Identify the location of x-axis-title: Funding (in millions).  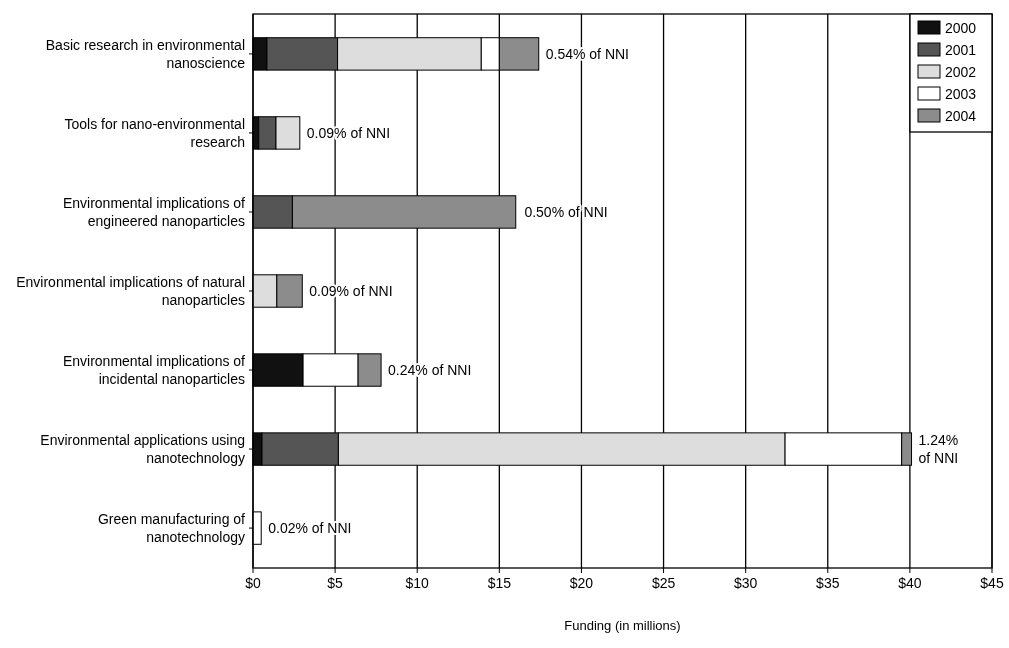
(622, 625).